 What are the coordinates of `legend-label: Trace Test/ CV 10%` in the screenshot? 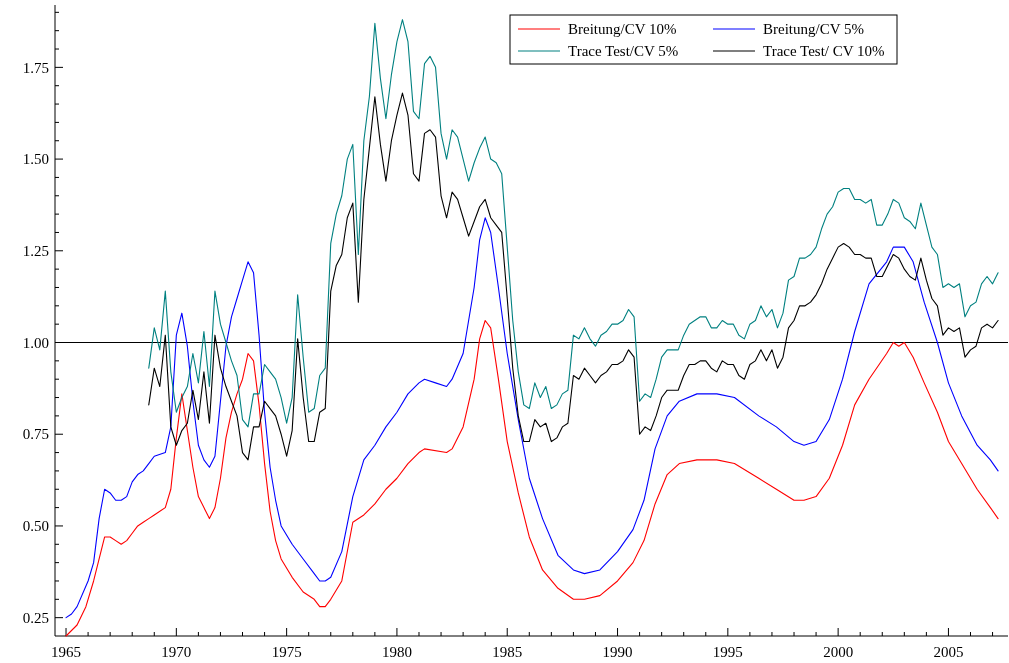 It's located at (824, 51).